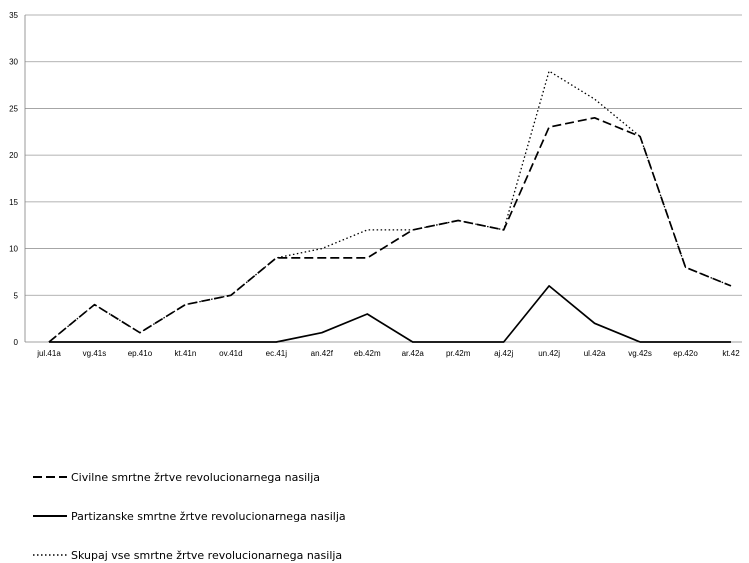 The image size is (749, 563). What do you see at coordinates (322, 353) in the screenshot?
I see `x-tick-label: an.42f` at bounding box center [322, 353].